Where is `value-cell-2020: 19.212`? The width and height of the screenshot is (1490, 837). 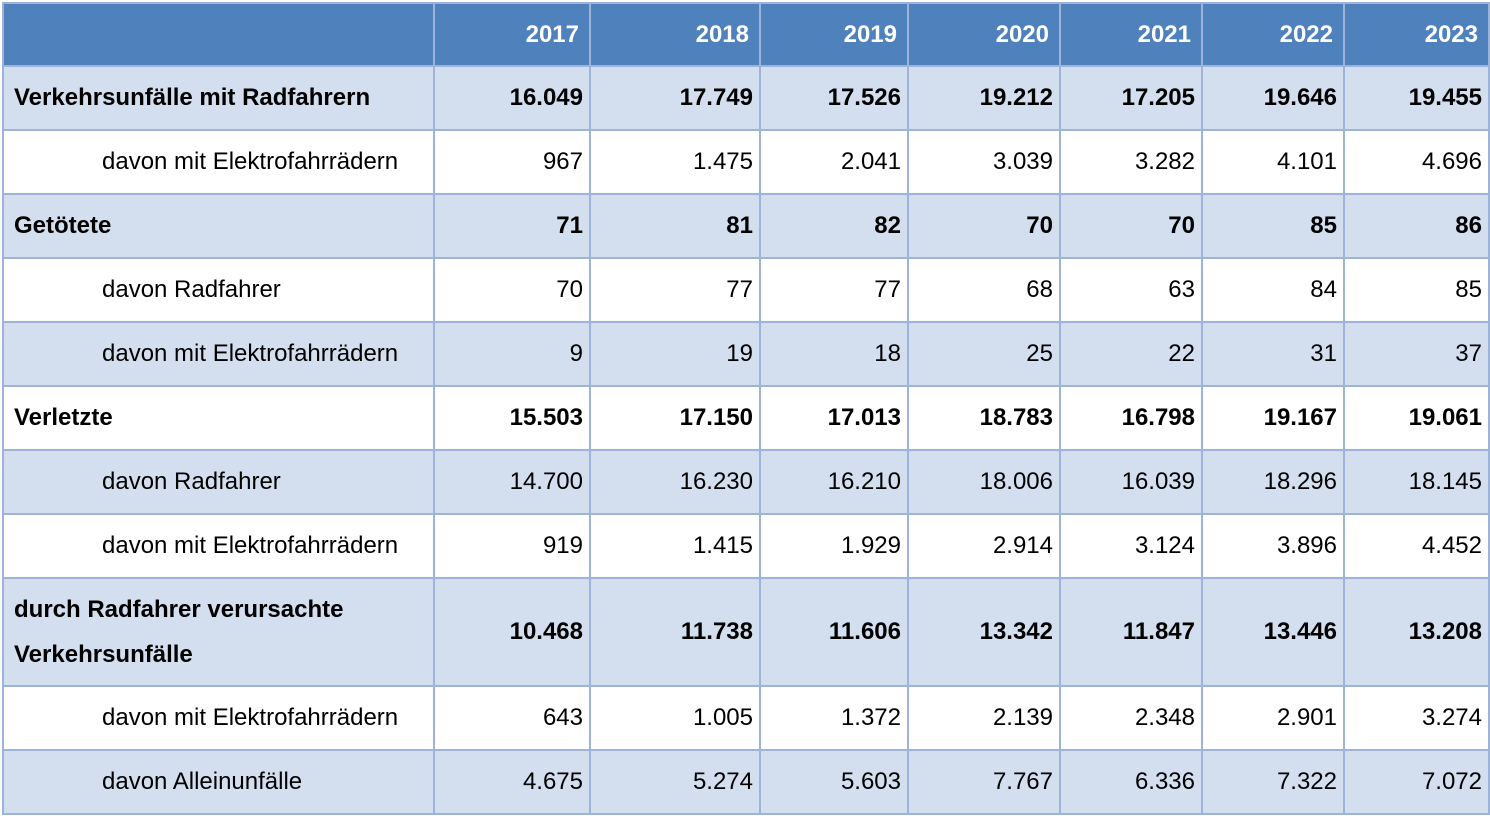 value-cell-2020: 19.212 is located at coordinates (984, 98).